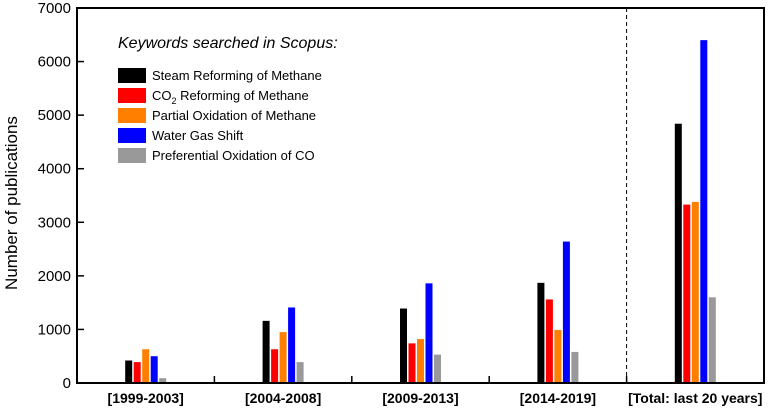  What do you see at coordinates (174, 101) in the screenshot?
I see `legend-label-subscript: 2` at bounding box center [174, 101].